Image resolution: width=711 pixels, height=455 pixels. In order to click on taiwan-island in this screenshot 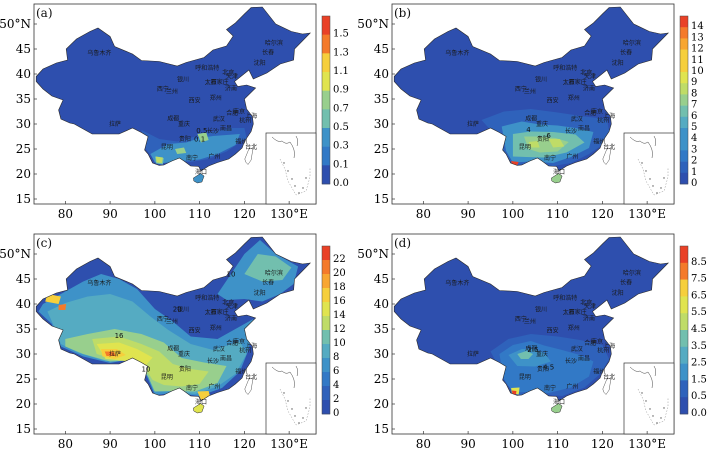, I will do `click(607, 386)`.